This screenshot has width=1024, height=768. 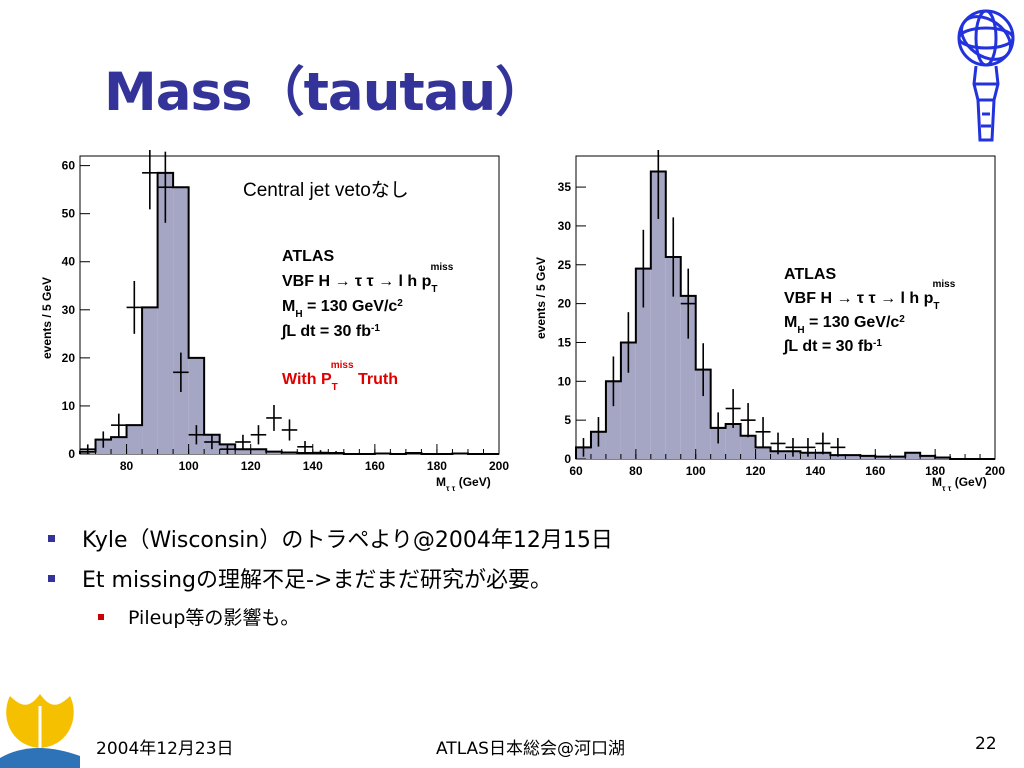 I want to click on footer-venue: ATLAS日本総会@河口湖, so click(x=530, y=749).